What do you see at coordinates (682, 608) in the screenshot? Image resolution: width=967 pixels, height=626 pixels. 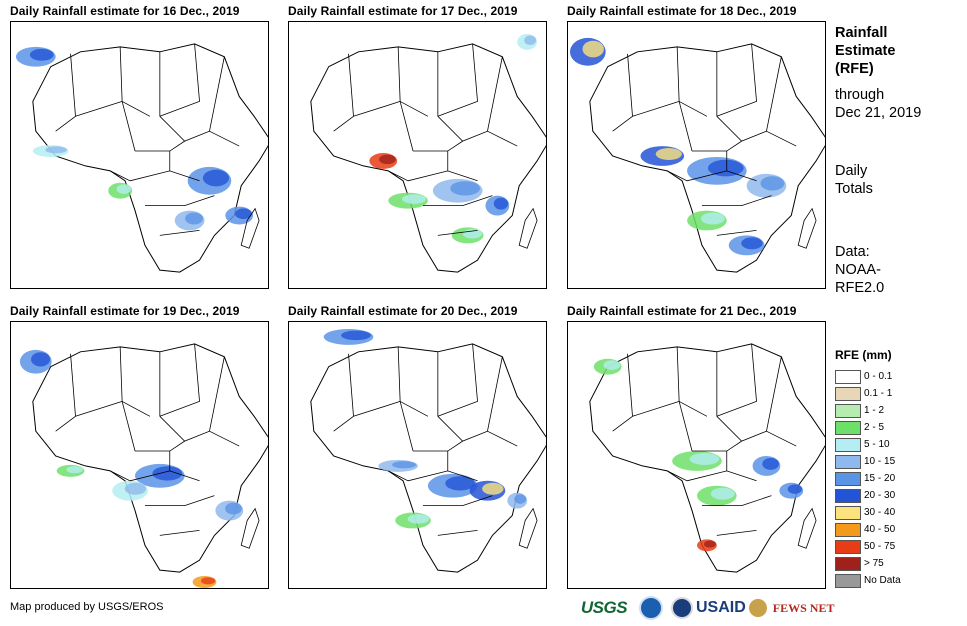 I see `usaid-seal-icon` at bounding box center [682, 608].